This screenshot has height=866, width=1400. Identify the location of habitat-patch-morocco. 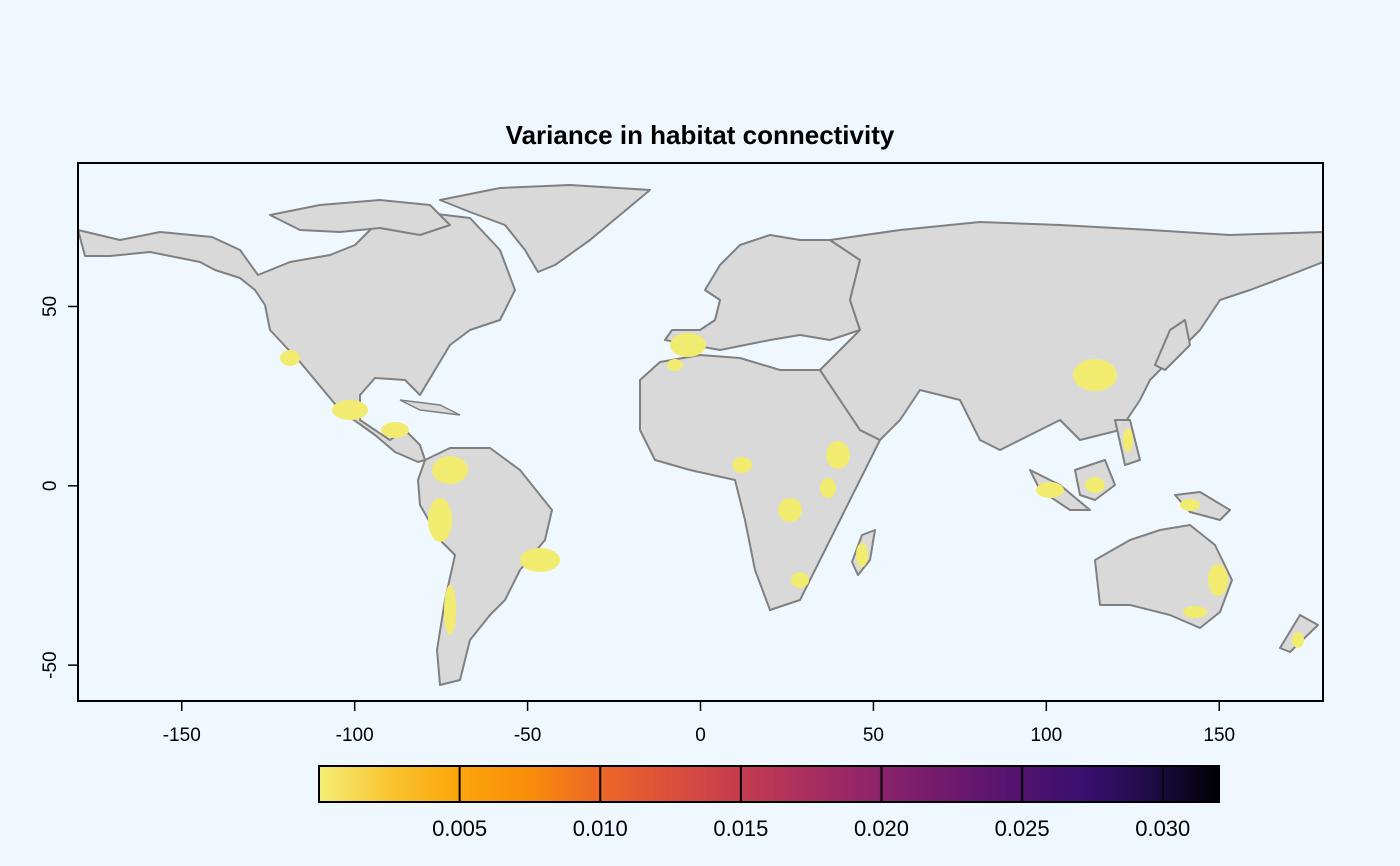
(675, 365).